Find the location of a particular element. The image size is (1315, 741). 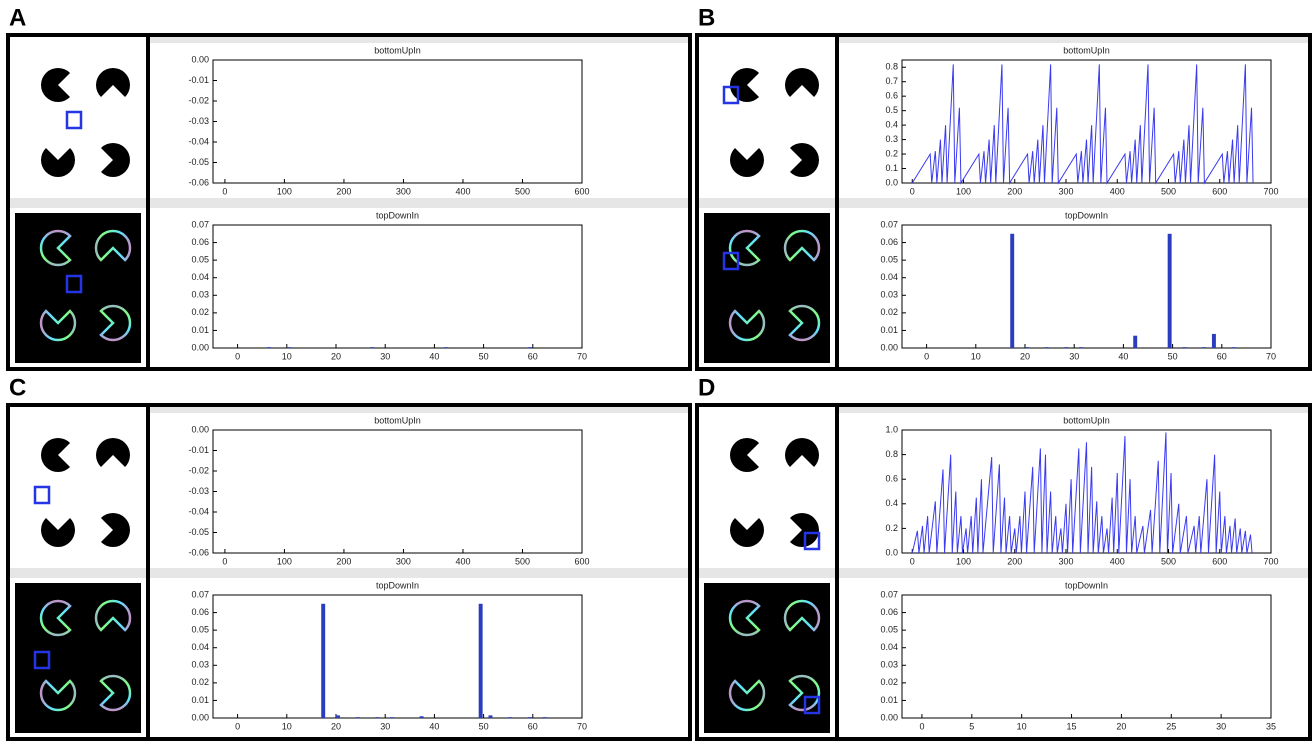

y-tick-label: 0.5 is located at coordinates (891, 110).